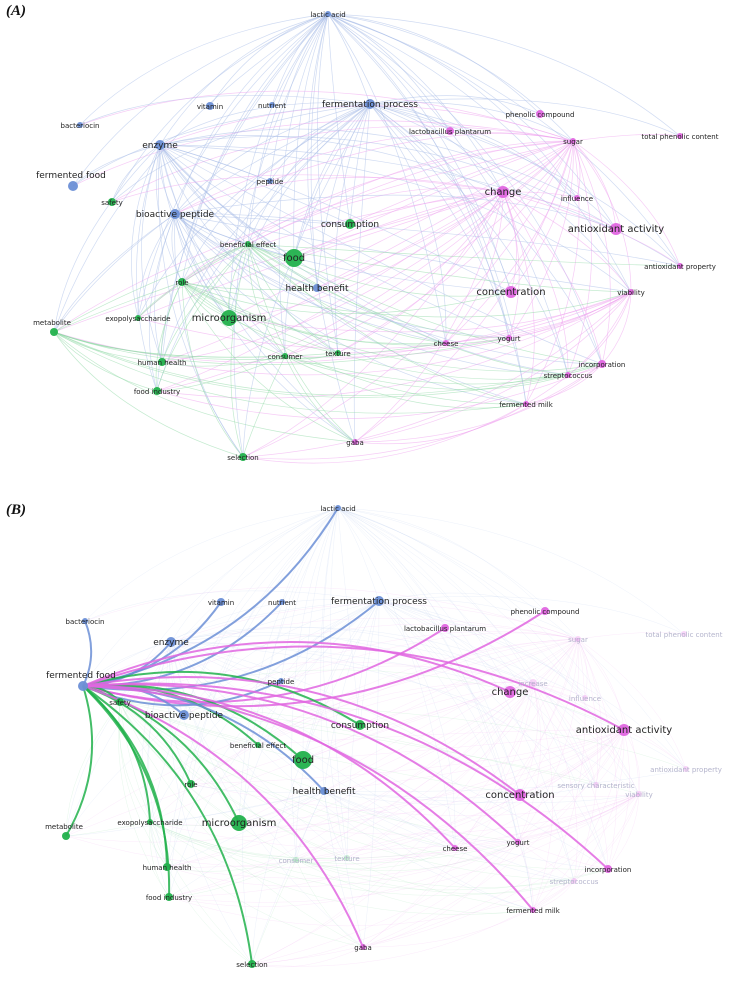 This screenshot has width=737, height=995. Describe the element at coordinates (533, 683) in the screenshot. I see `node-increase: increase` at that location.